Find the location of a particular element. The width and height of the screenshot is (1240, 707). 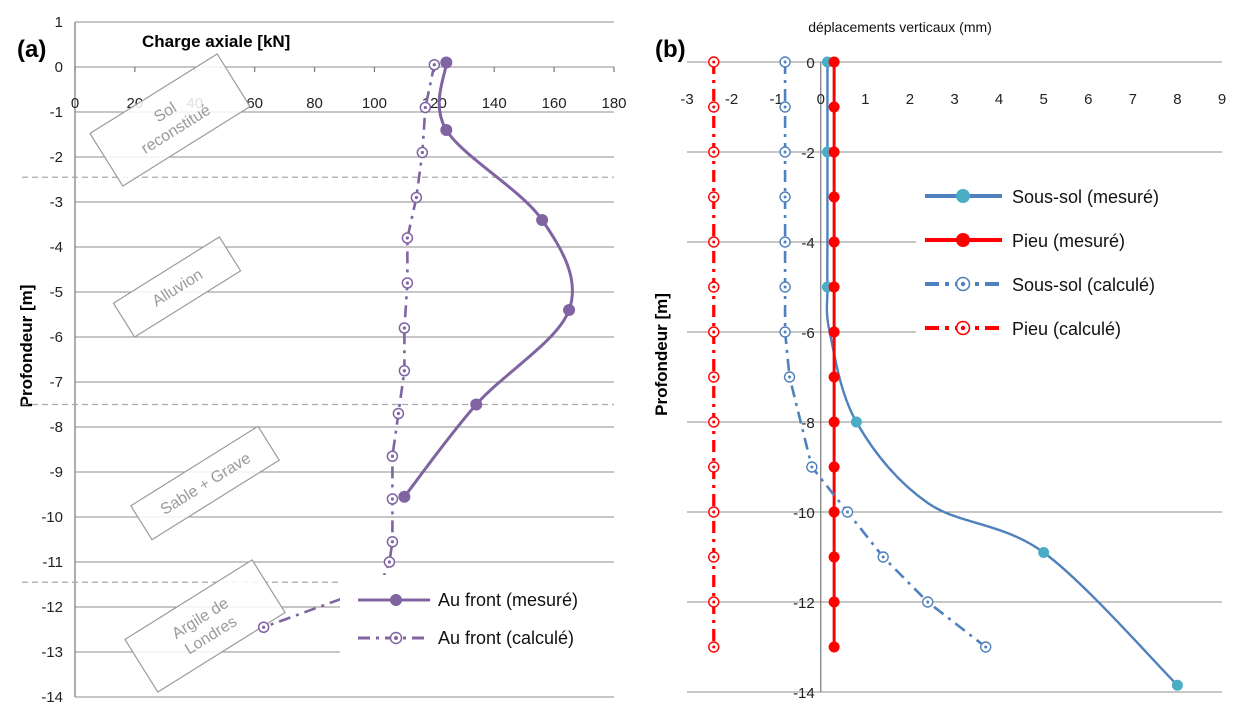

layer-label-sable-grave: Sable + Grave is located at coordinates (205, 483).